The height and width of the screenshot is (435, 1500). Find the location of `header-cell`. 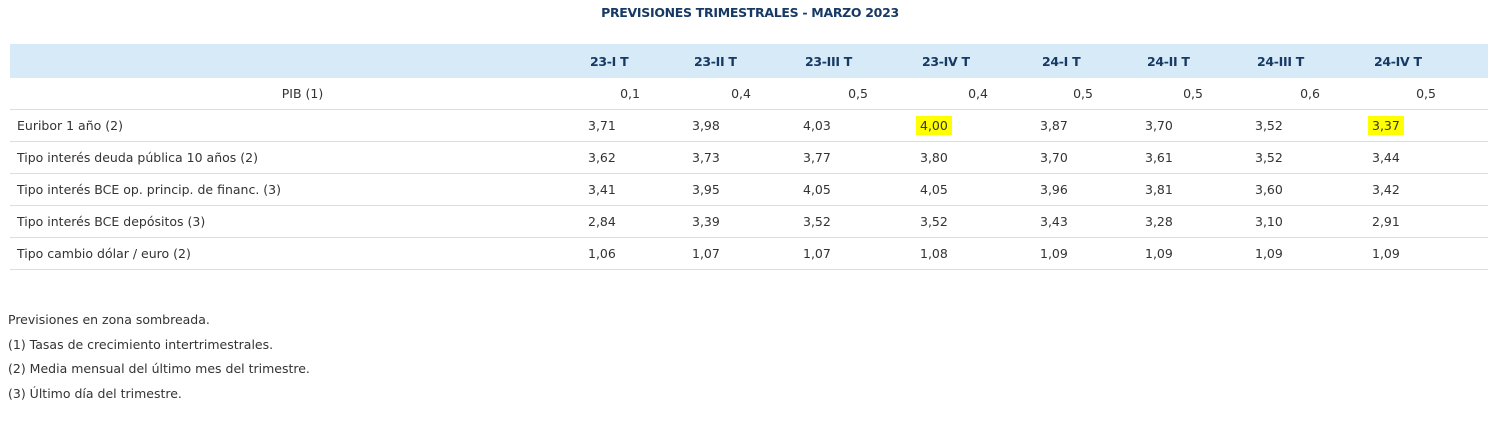

header-cell is located at coordinates (299, 61).